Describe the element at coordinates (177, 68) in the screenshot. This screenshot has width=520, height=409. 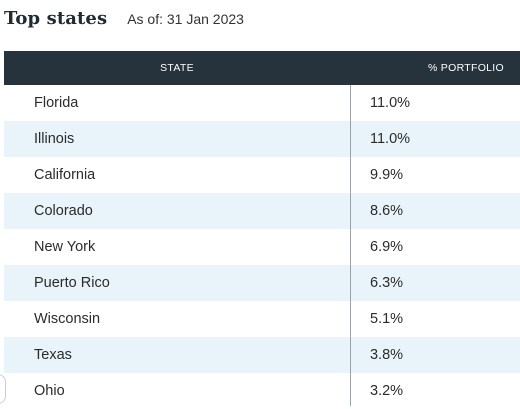
I see `column-header-state: STATE` at that location.